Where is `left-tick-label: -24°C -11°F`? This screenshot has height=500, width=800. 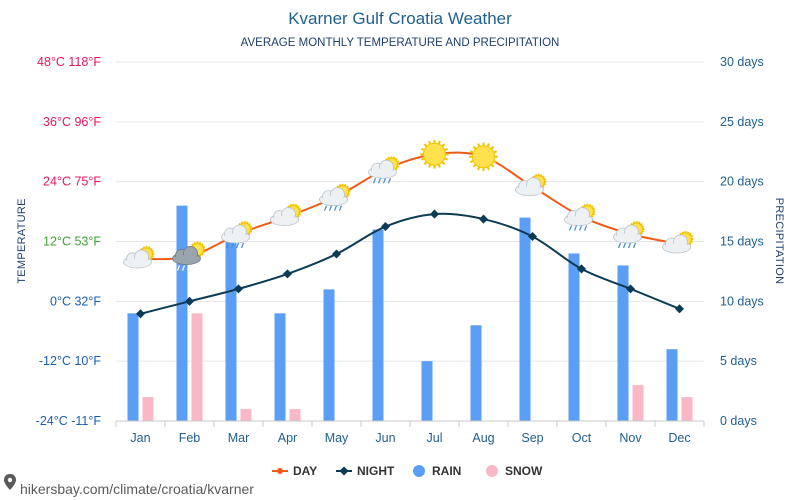
left-tick-label: -24°C -11°F is located at coordinates (69, 421).